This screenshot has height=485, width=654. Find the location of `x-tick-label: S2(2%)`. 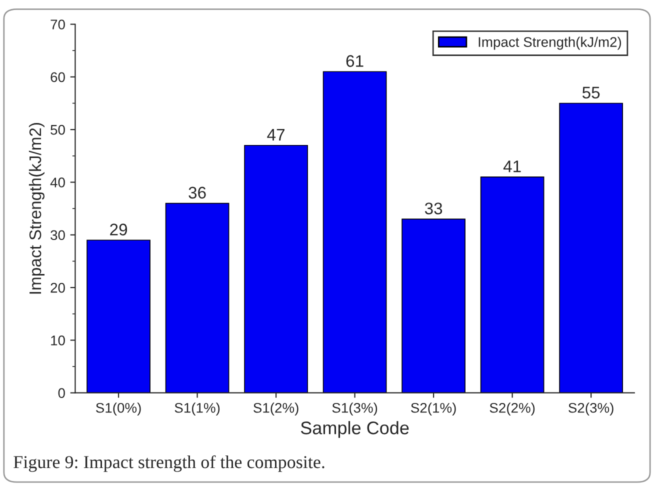

x-tick-label: S2(2%) is located at coordinates (512, 409).